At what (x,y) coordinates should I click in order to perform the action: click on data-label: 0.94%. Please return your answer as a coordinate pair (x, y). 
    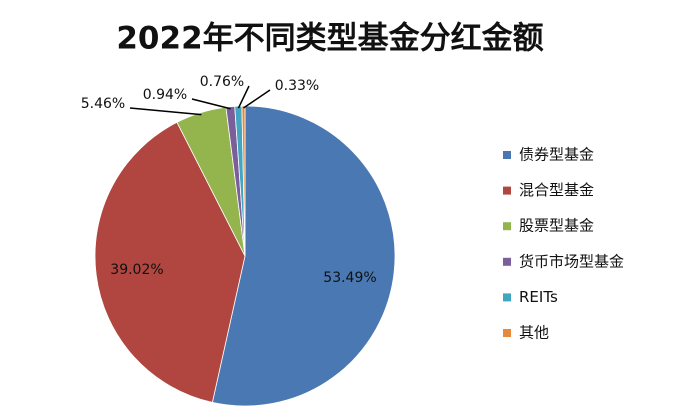
    Looking at the image, I should click on (165, 95).